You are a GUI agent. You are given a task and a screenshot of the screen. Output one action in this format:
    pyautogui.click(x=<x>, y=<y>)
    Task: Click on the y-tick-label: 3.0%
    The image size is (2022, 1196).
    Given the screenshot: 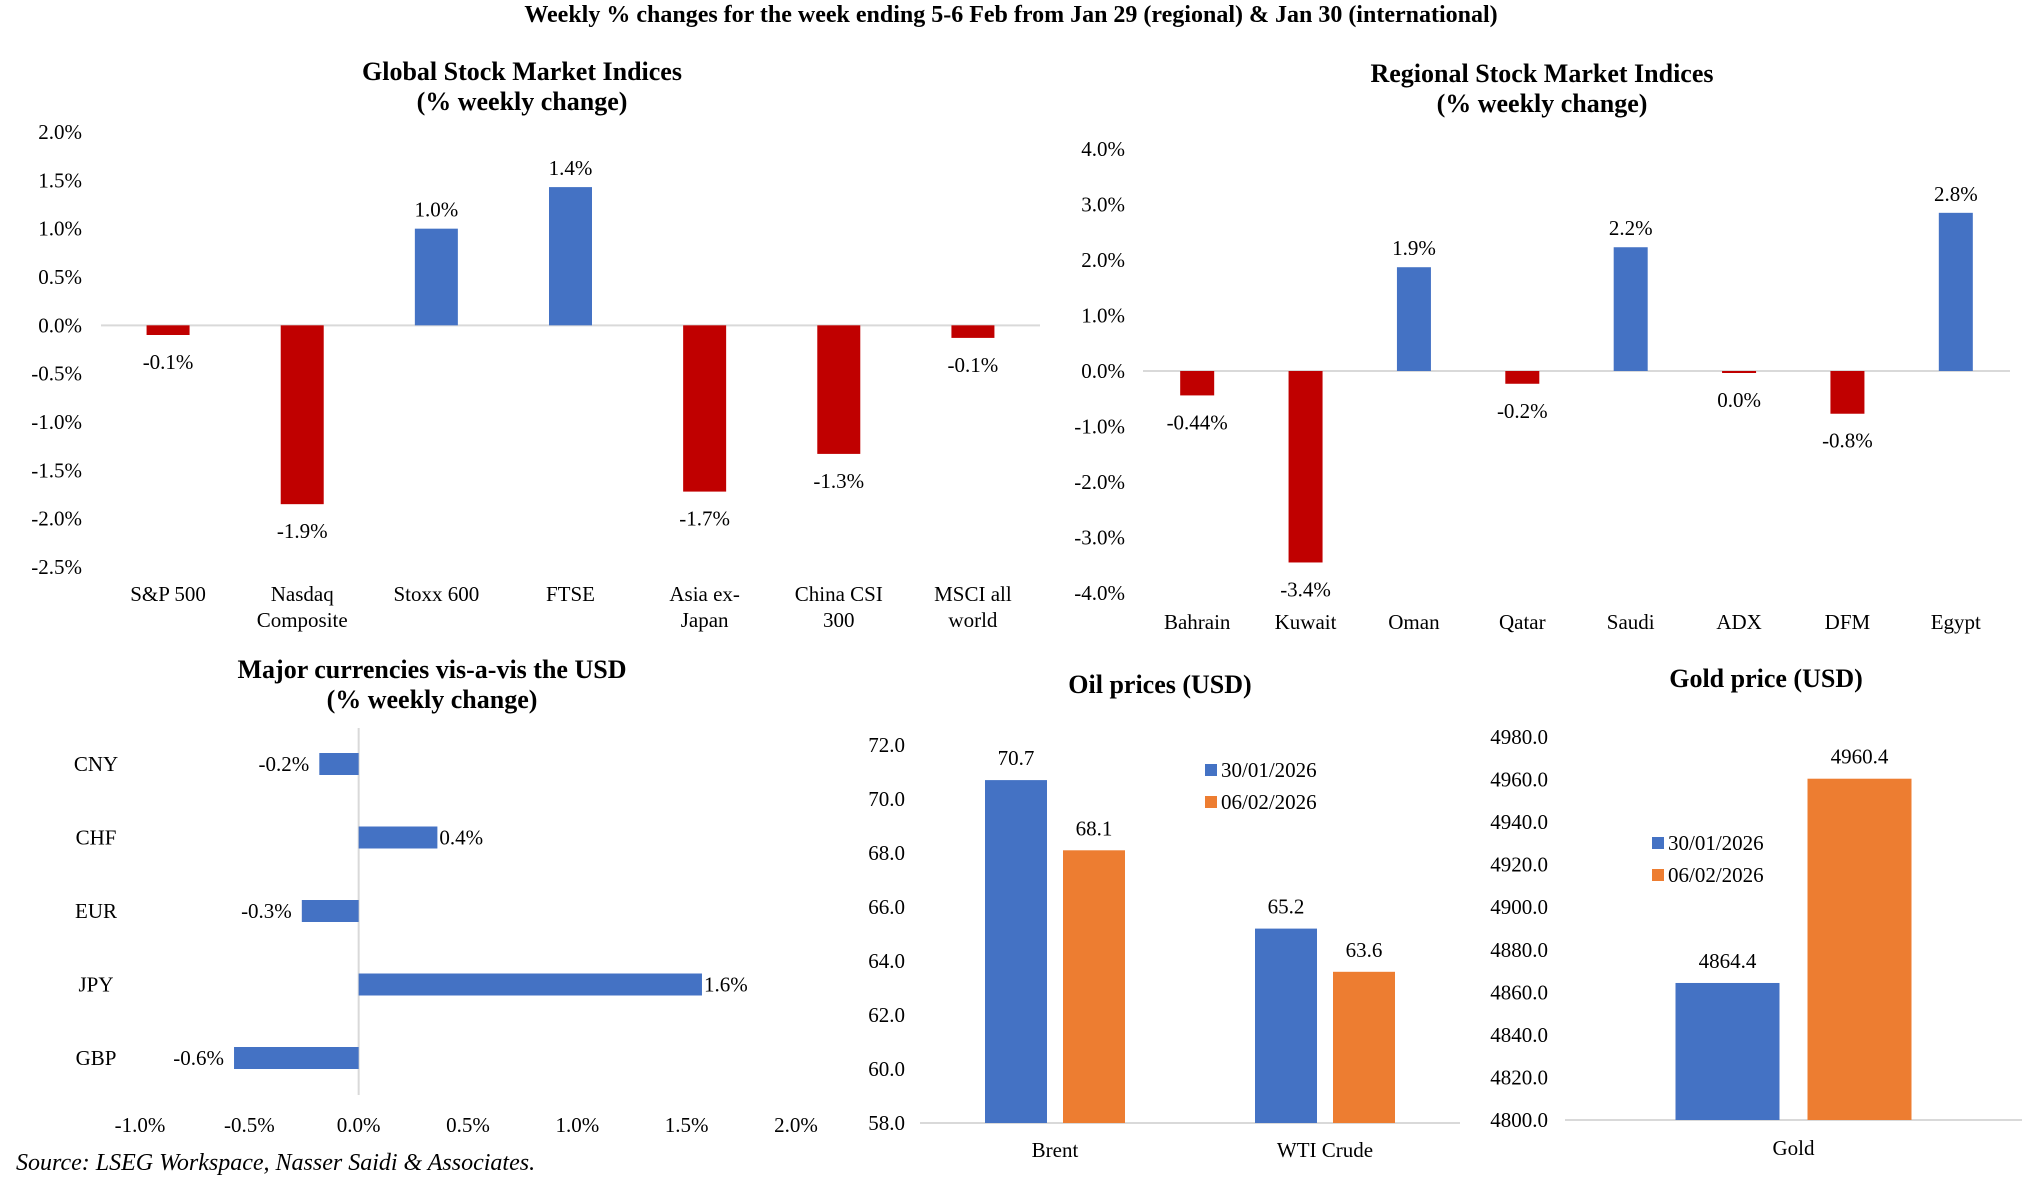 What is the action you would take?
    pyautogui.click(x=1103, y=205)
    